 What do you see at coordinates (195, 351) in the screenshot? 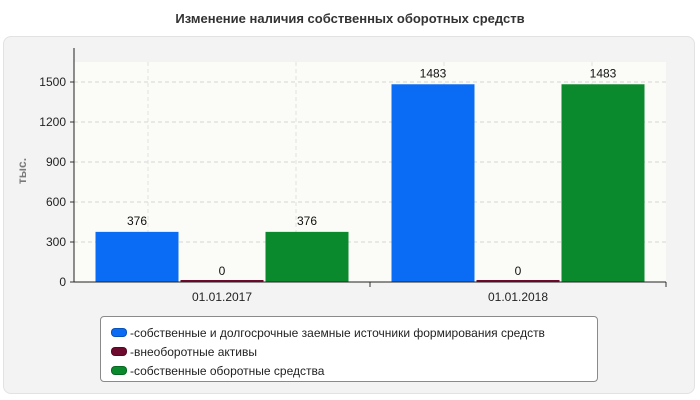
I see `legend-label-series-2: внеоборотные активы` at bounding box center [195, 351].